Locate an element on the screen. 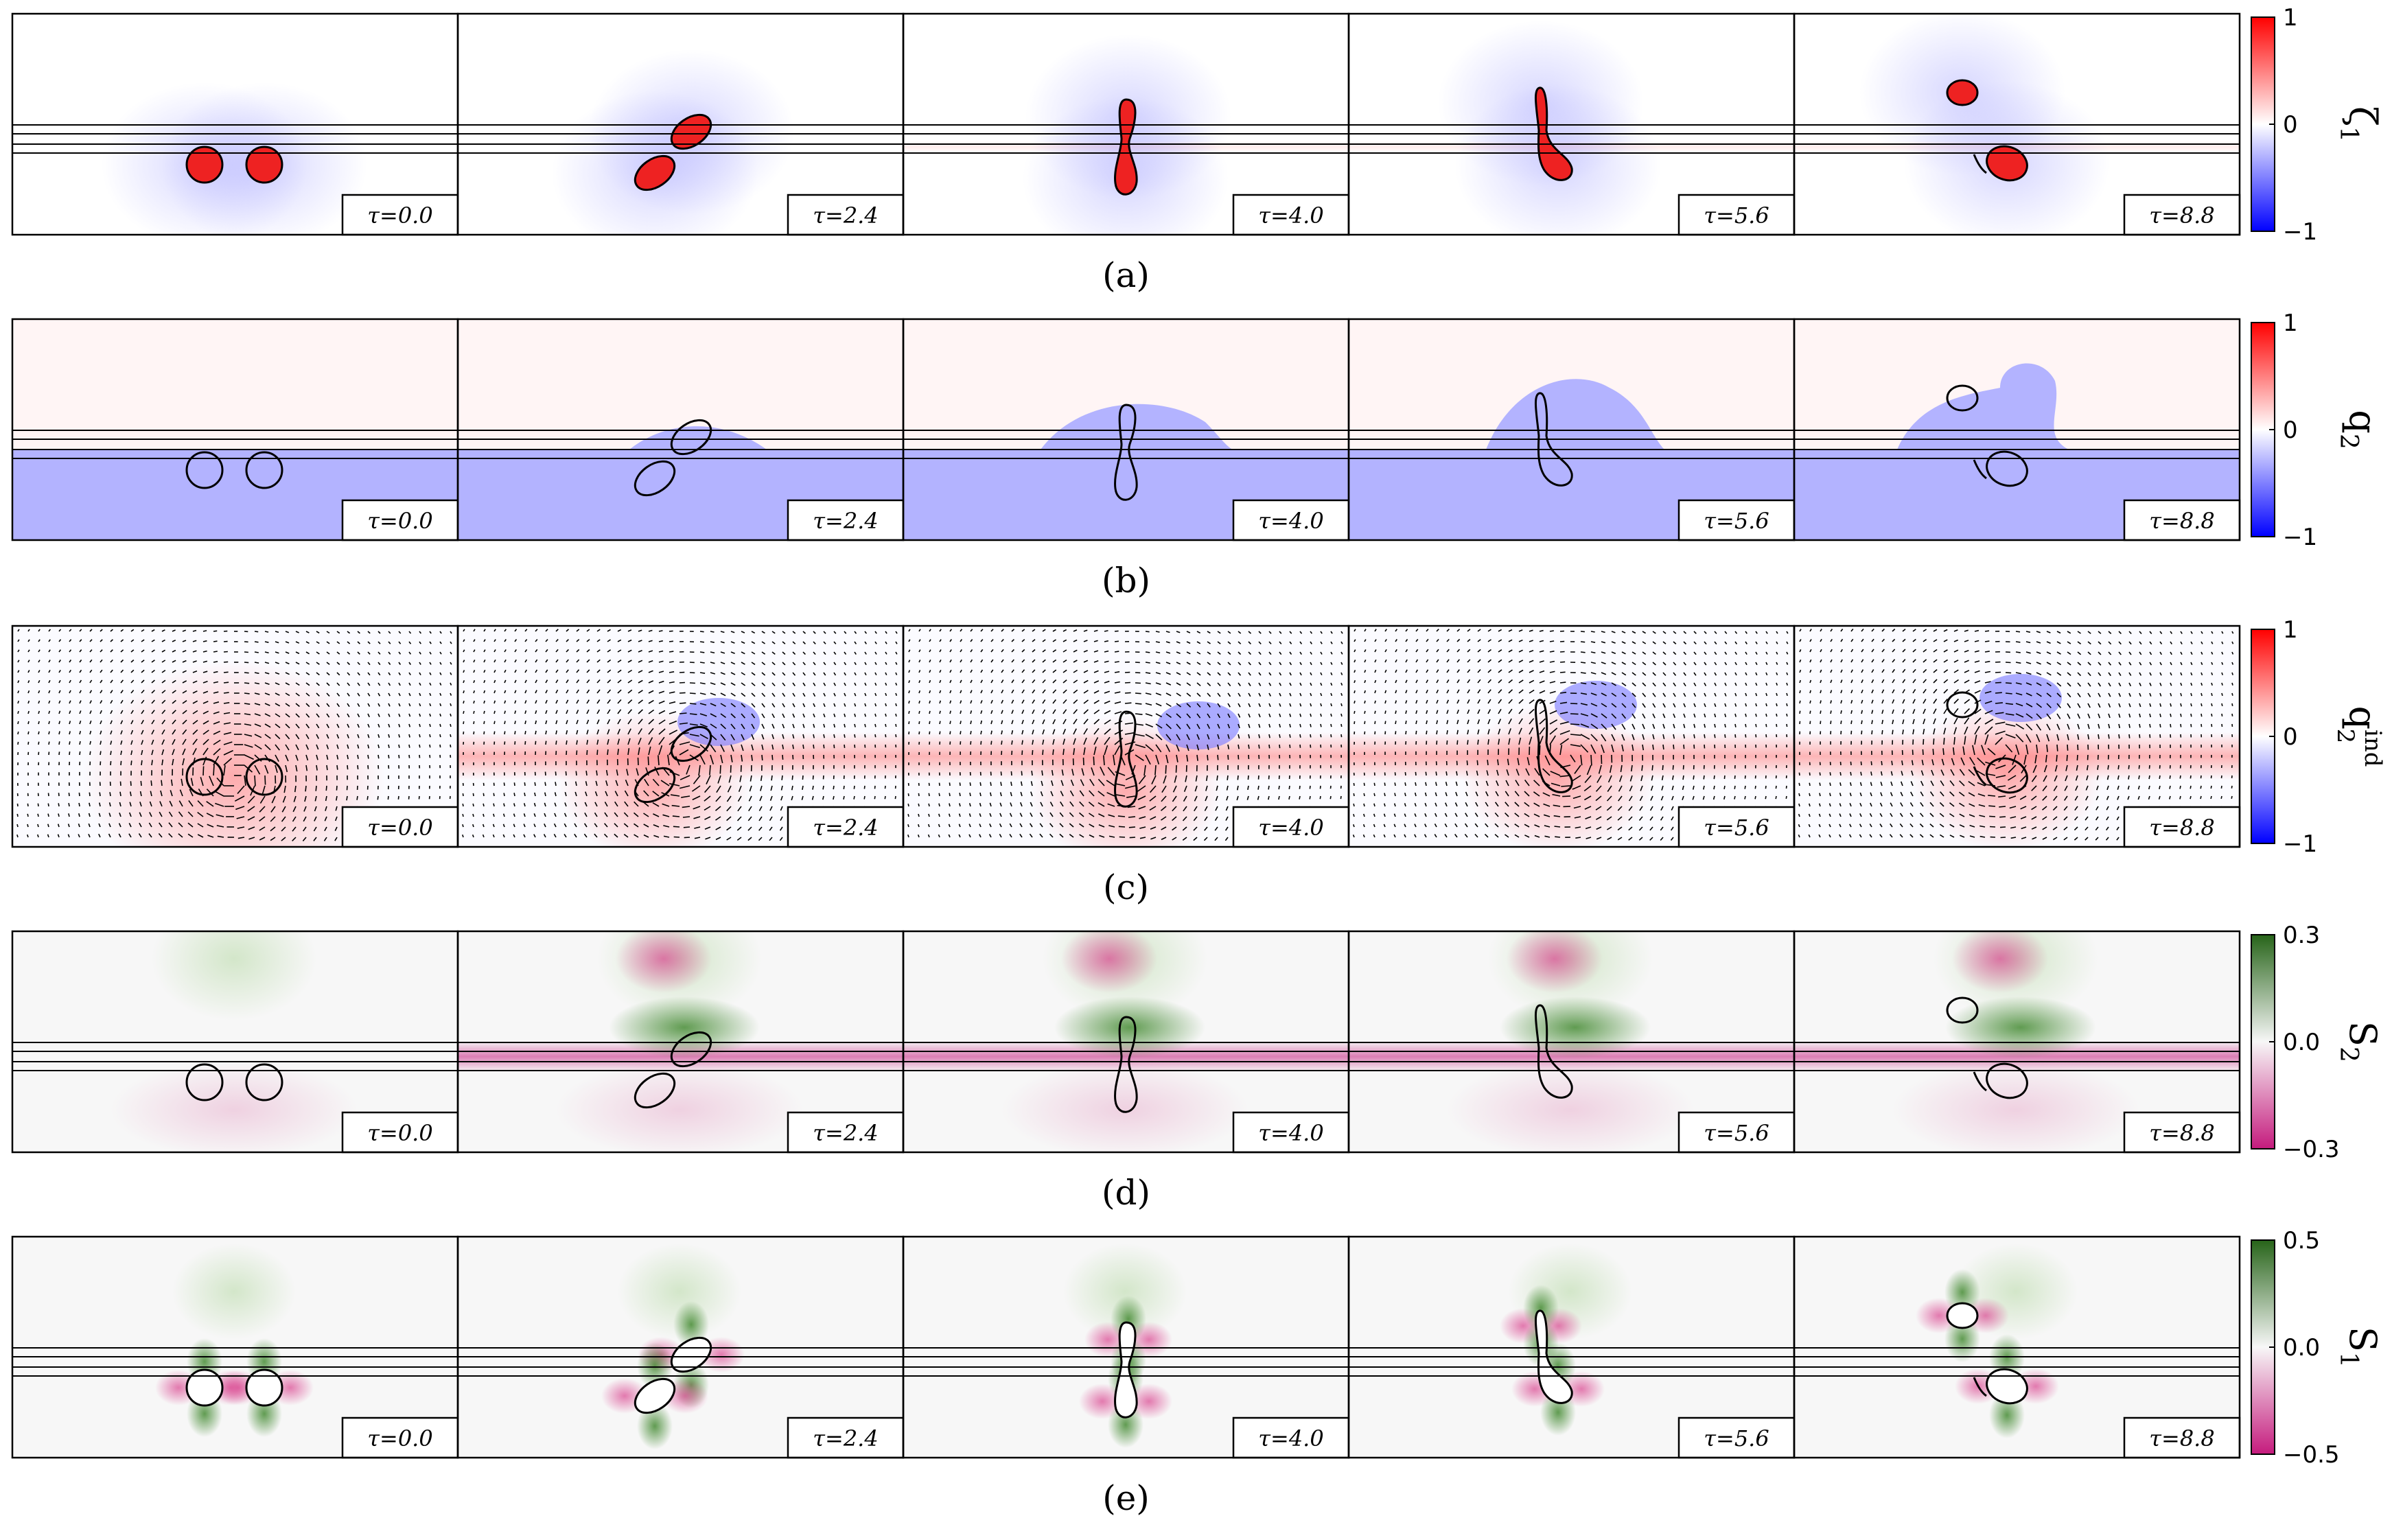  colorbar-label: S2 is located at coordinates (2359, 1041).